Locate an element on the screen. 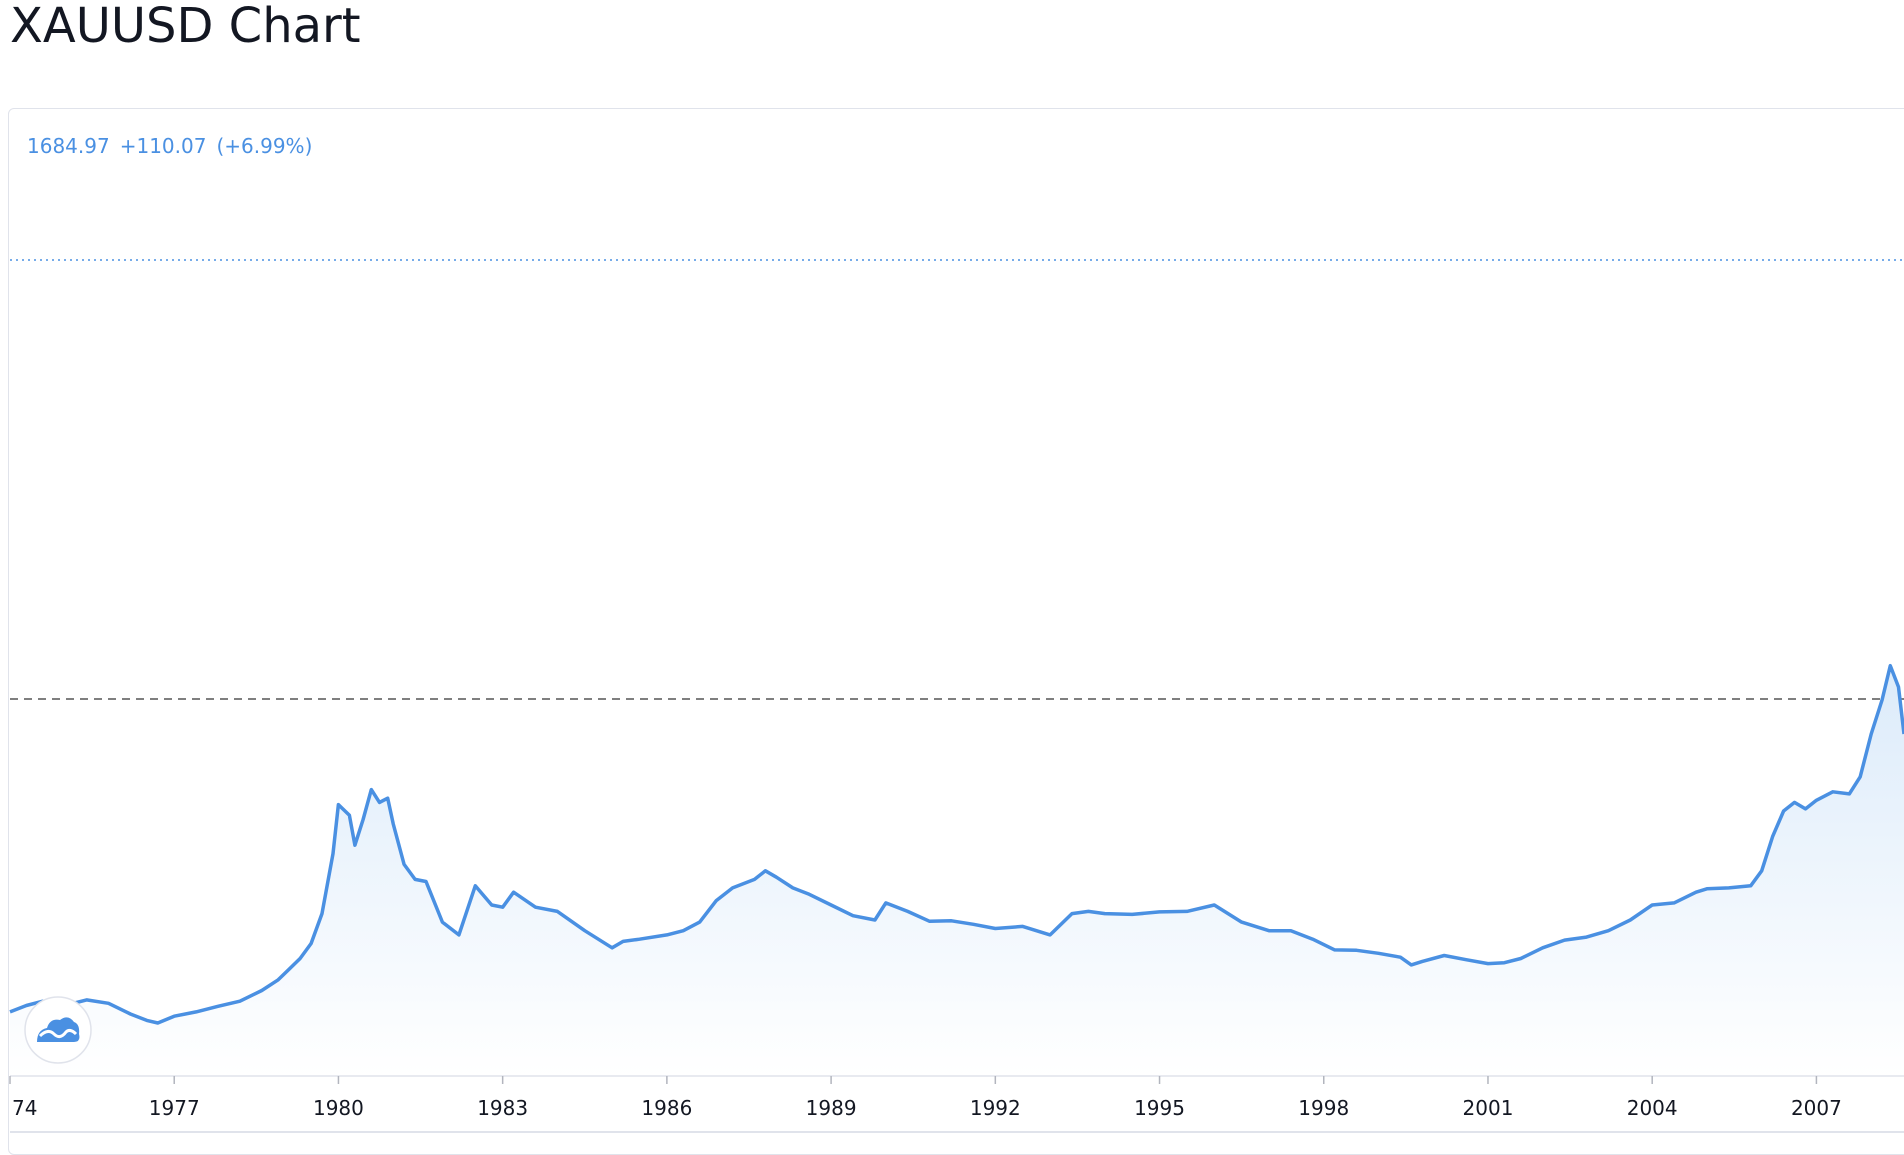 The width and height of the screenshot is (1904, 1155). tradingview-logo-button is located at coordinates (58, 1030).